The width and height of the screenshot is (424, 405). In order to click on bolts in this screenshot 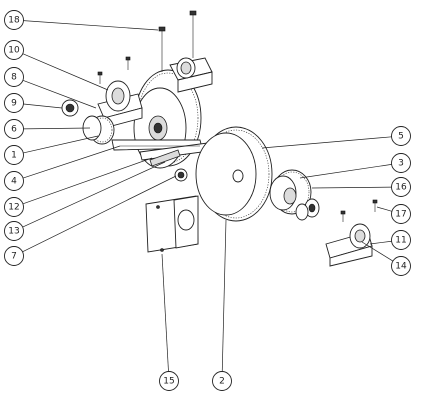, I will do `click(147, 47)`.